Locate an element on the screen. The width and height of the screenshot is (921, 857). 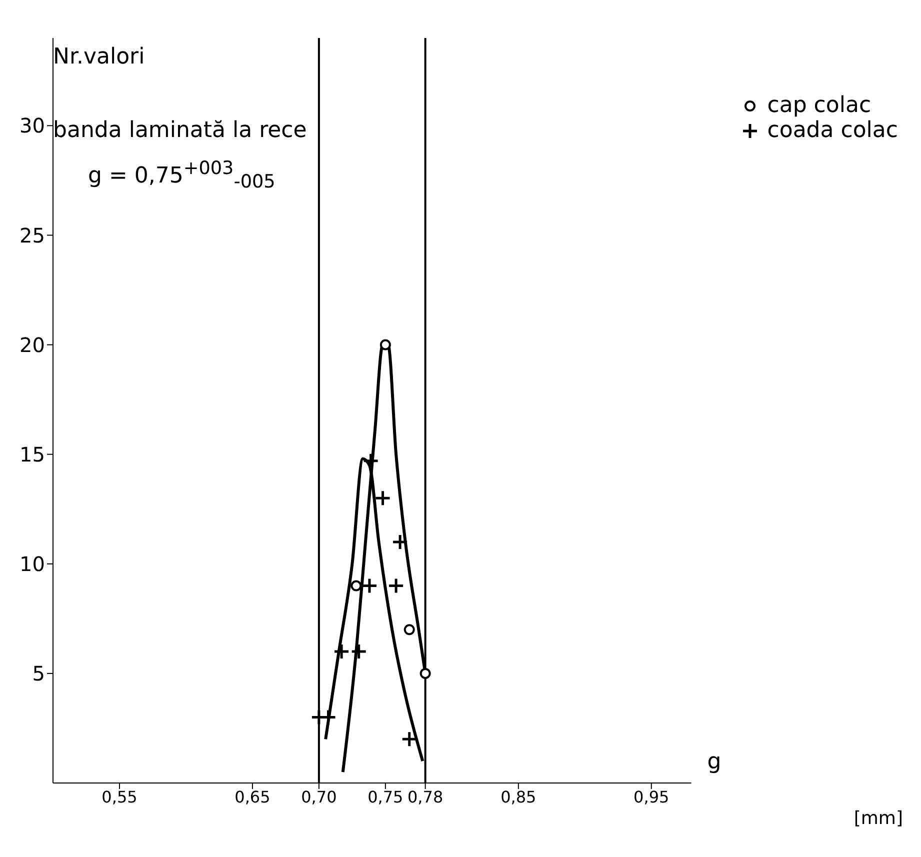
x-tick-label: 0,75 is located at coordinates (386, 796).